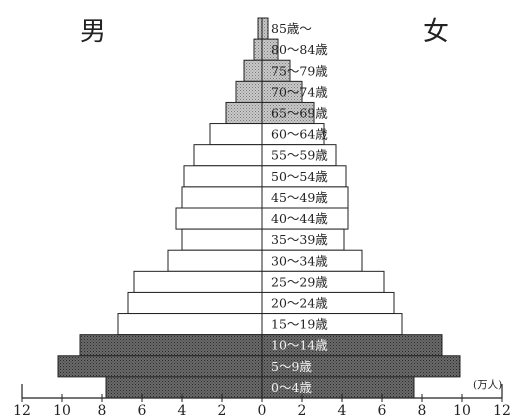 This screenshot has width=515, height=420. Describe the element at coordinates (422, 411) in the screenshot. I see `x-tick-label-10: 8` at that location.